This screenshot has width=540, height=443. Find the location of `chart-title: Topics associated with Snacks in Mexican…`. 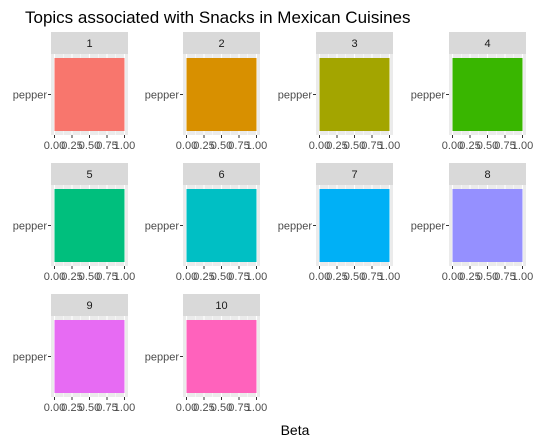

chart-title: Topics associated with Snacks in Mexican… is located at coordinates (218, 17).